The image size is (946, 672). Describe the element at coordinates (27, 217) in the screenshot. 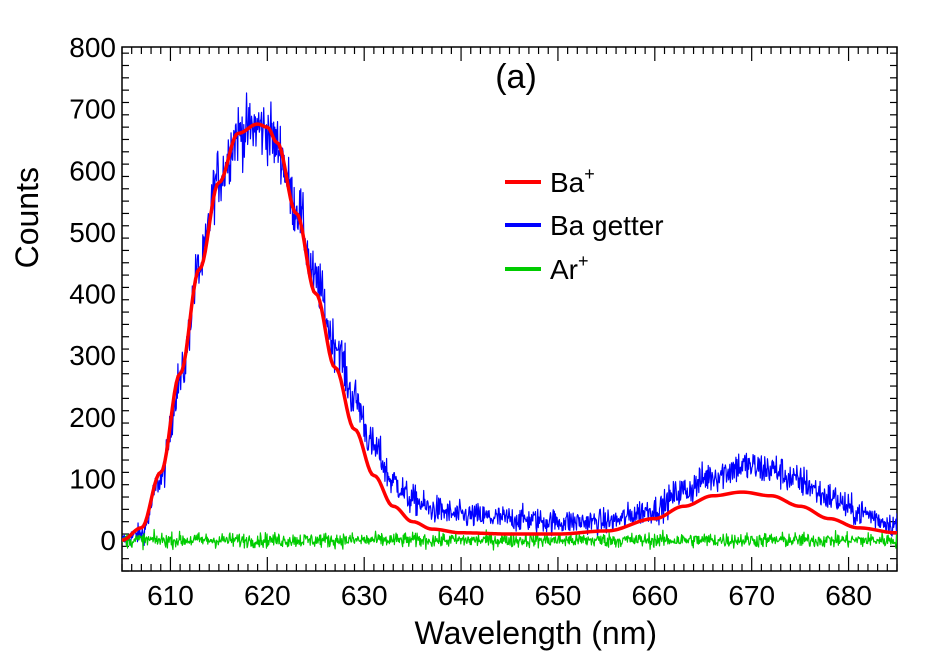

I see `y-axis-title: Counts` at that location.